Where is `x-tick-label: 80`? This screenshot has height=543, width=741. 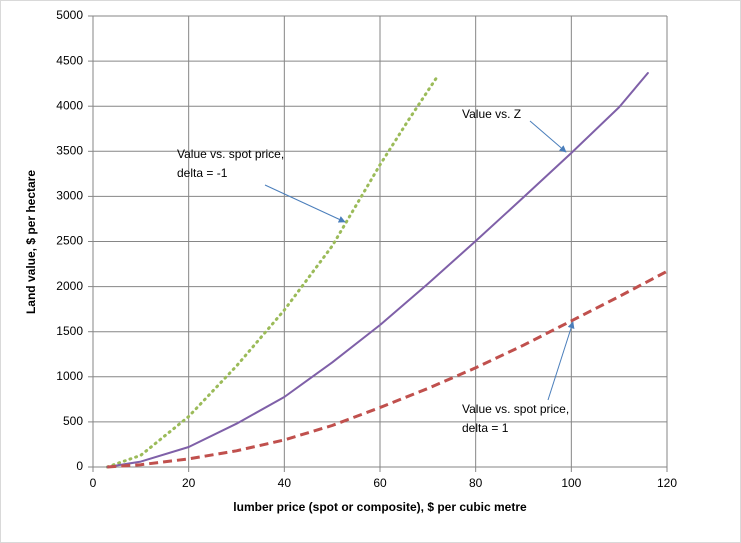
x-tick-label: 80 is located at coordinates (476, 483).